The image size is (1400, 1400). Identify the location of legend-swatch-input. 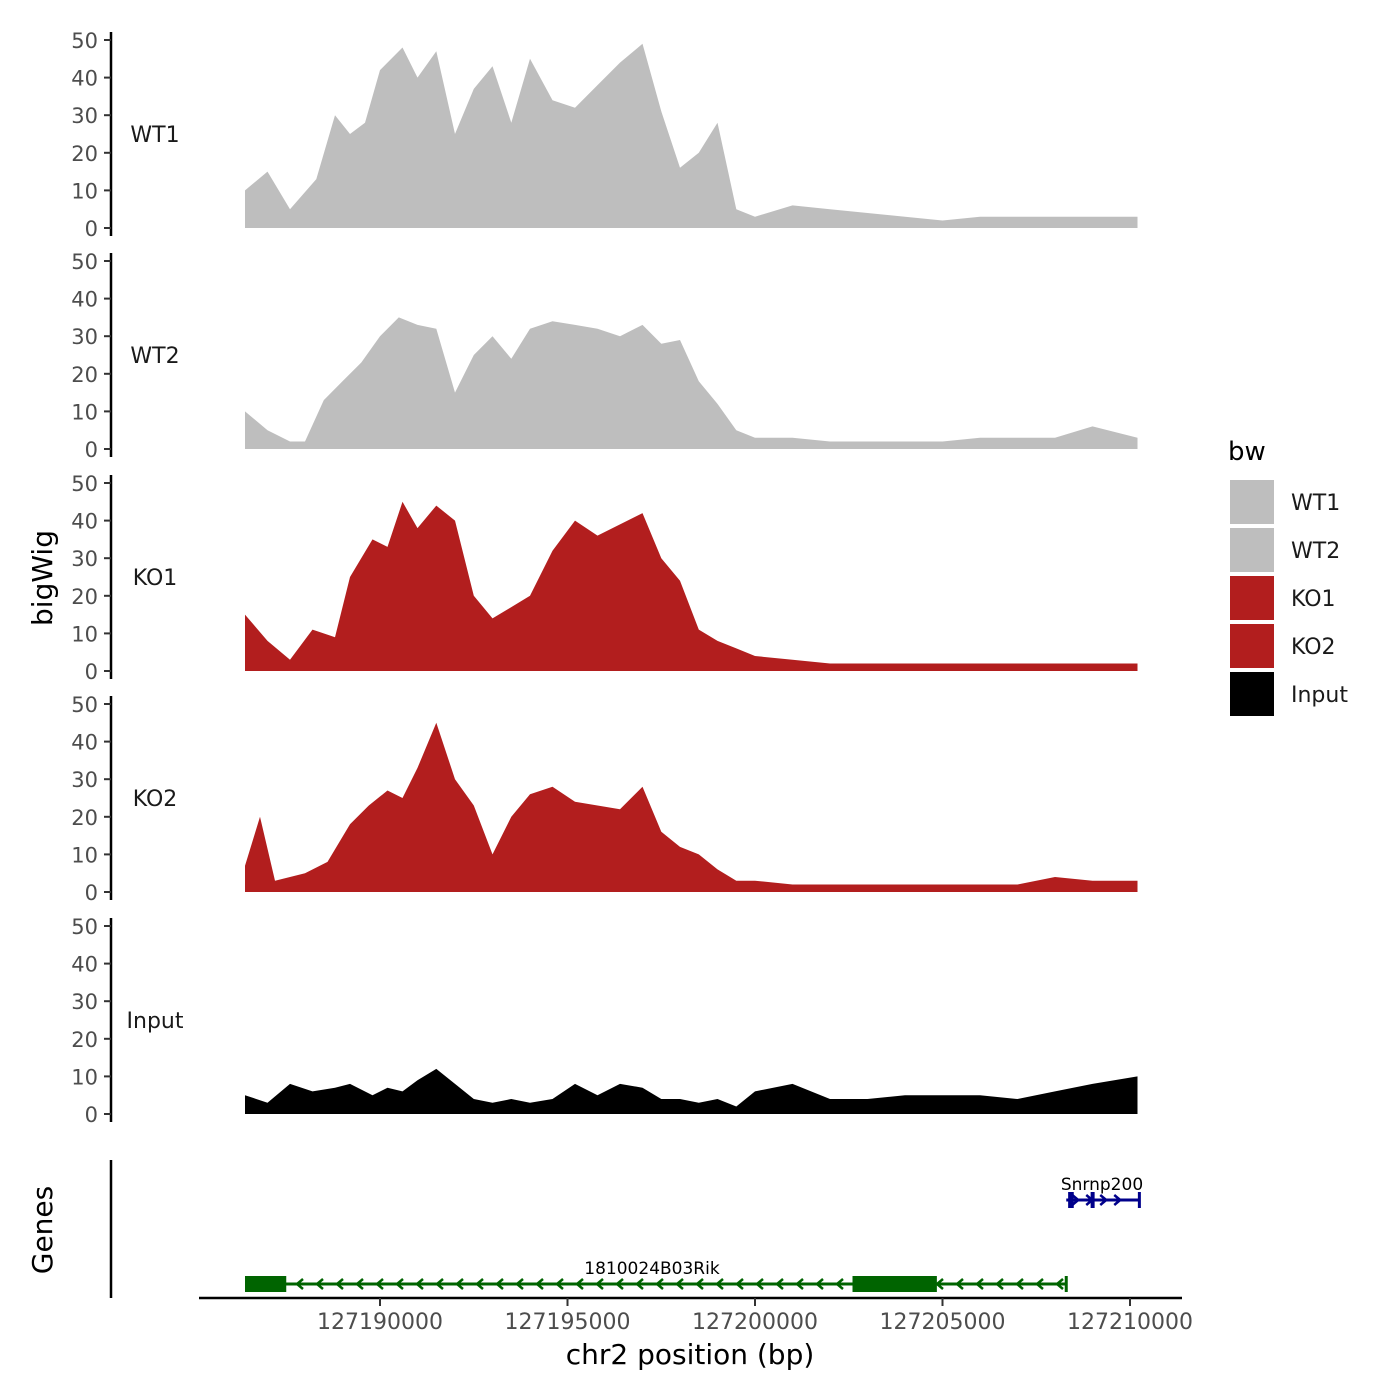
(1252, 694).